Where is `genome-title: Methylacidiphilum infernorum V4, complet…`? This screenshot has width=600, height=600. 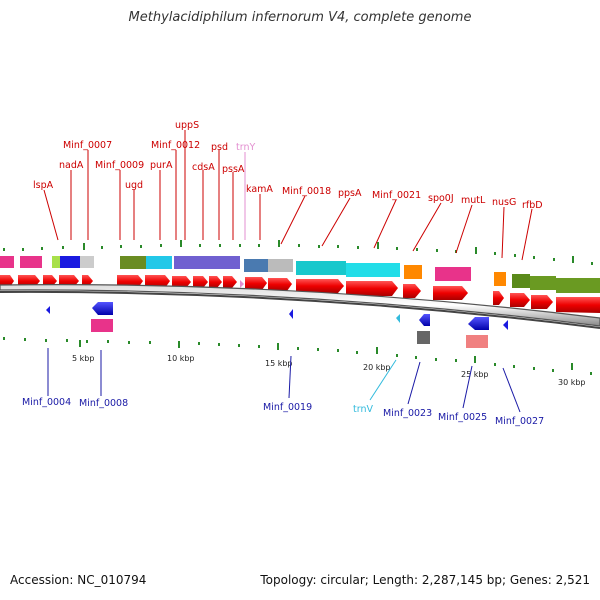
genome-title: Methylacidiphilum infernorum V4, complet… is located at coordinates (300, 17).